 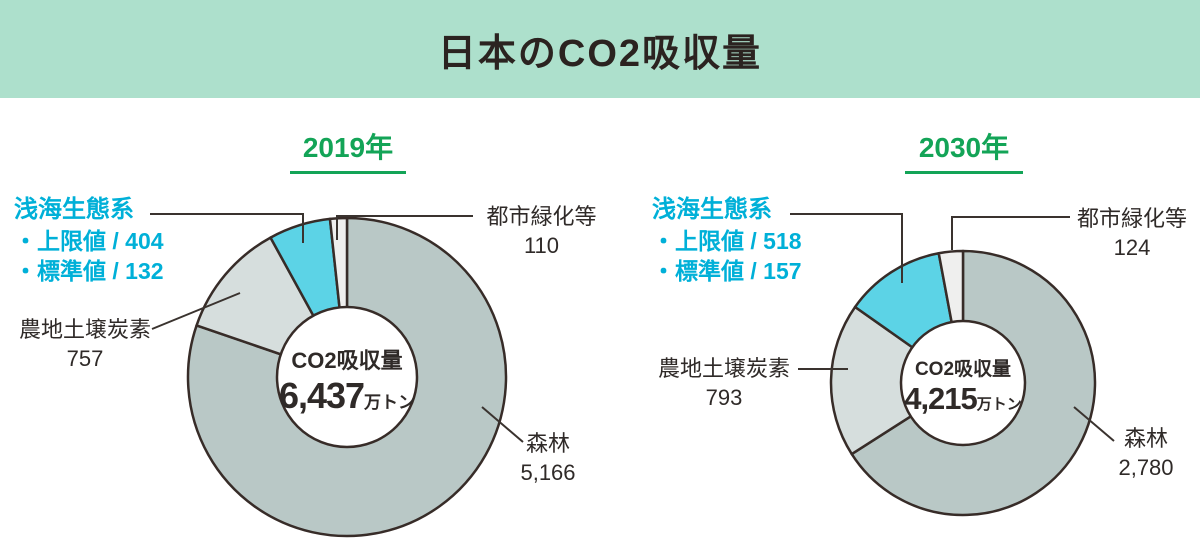 I want to click on leader-marine-2030, so click(x=846, y=248).